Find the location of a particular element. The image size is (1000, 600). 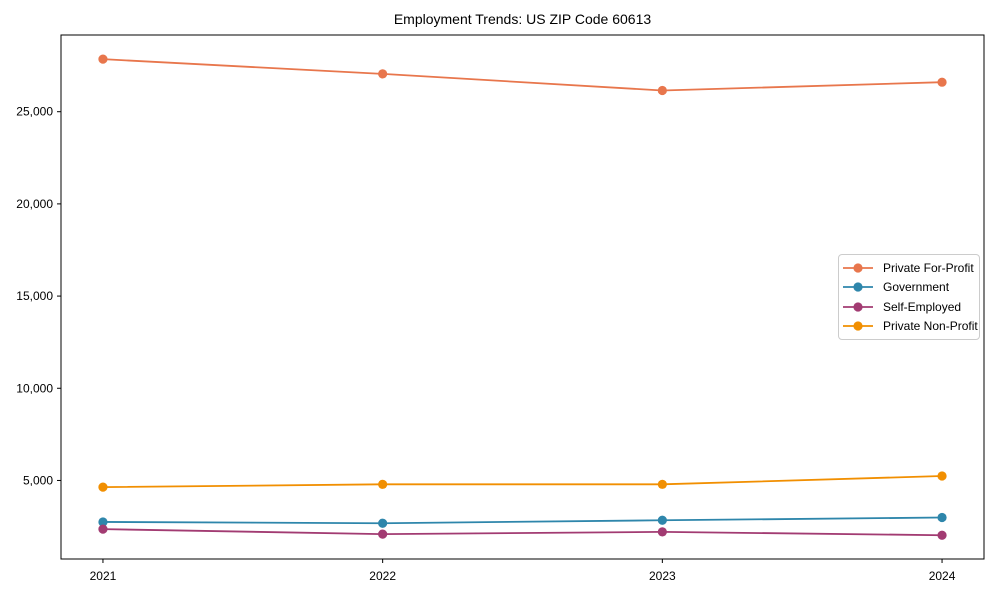

legend-item-self-employed: Self-Employed is located at coordinates (911, 307).